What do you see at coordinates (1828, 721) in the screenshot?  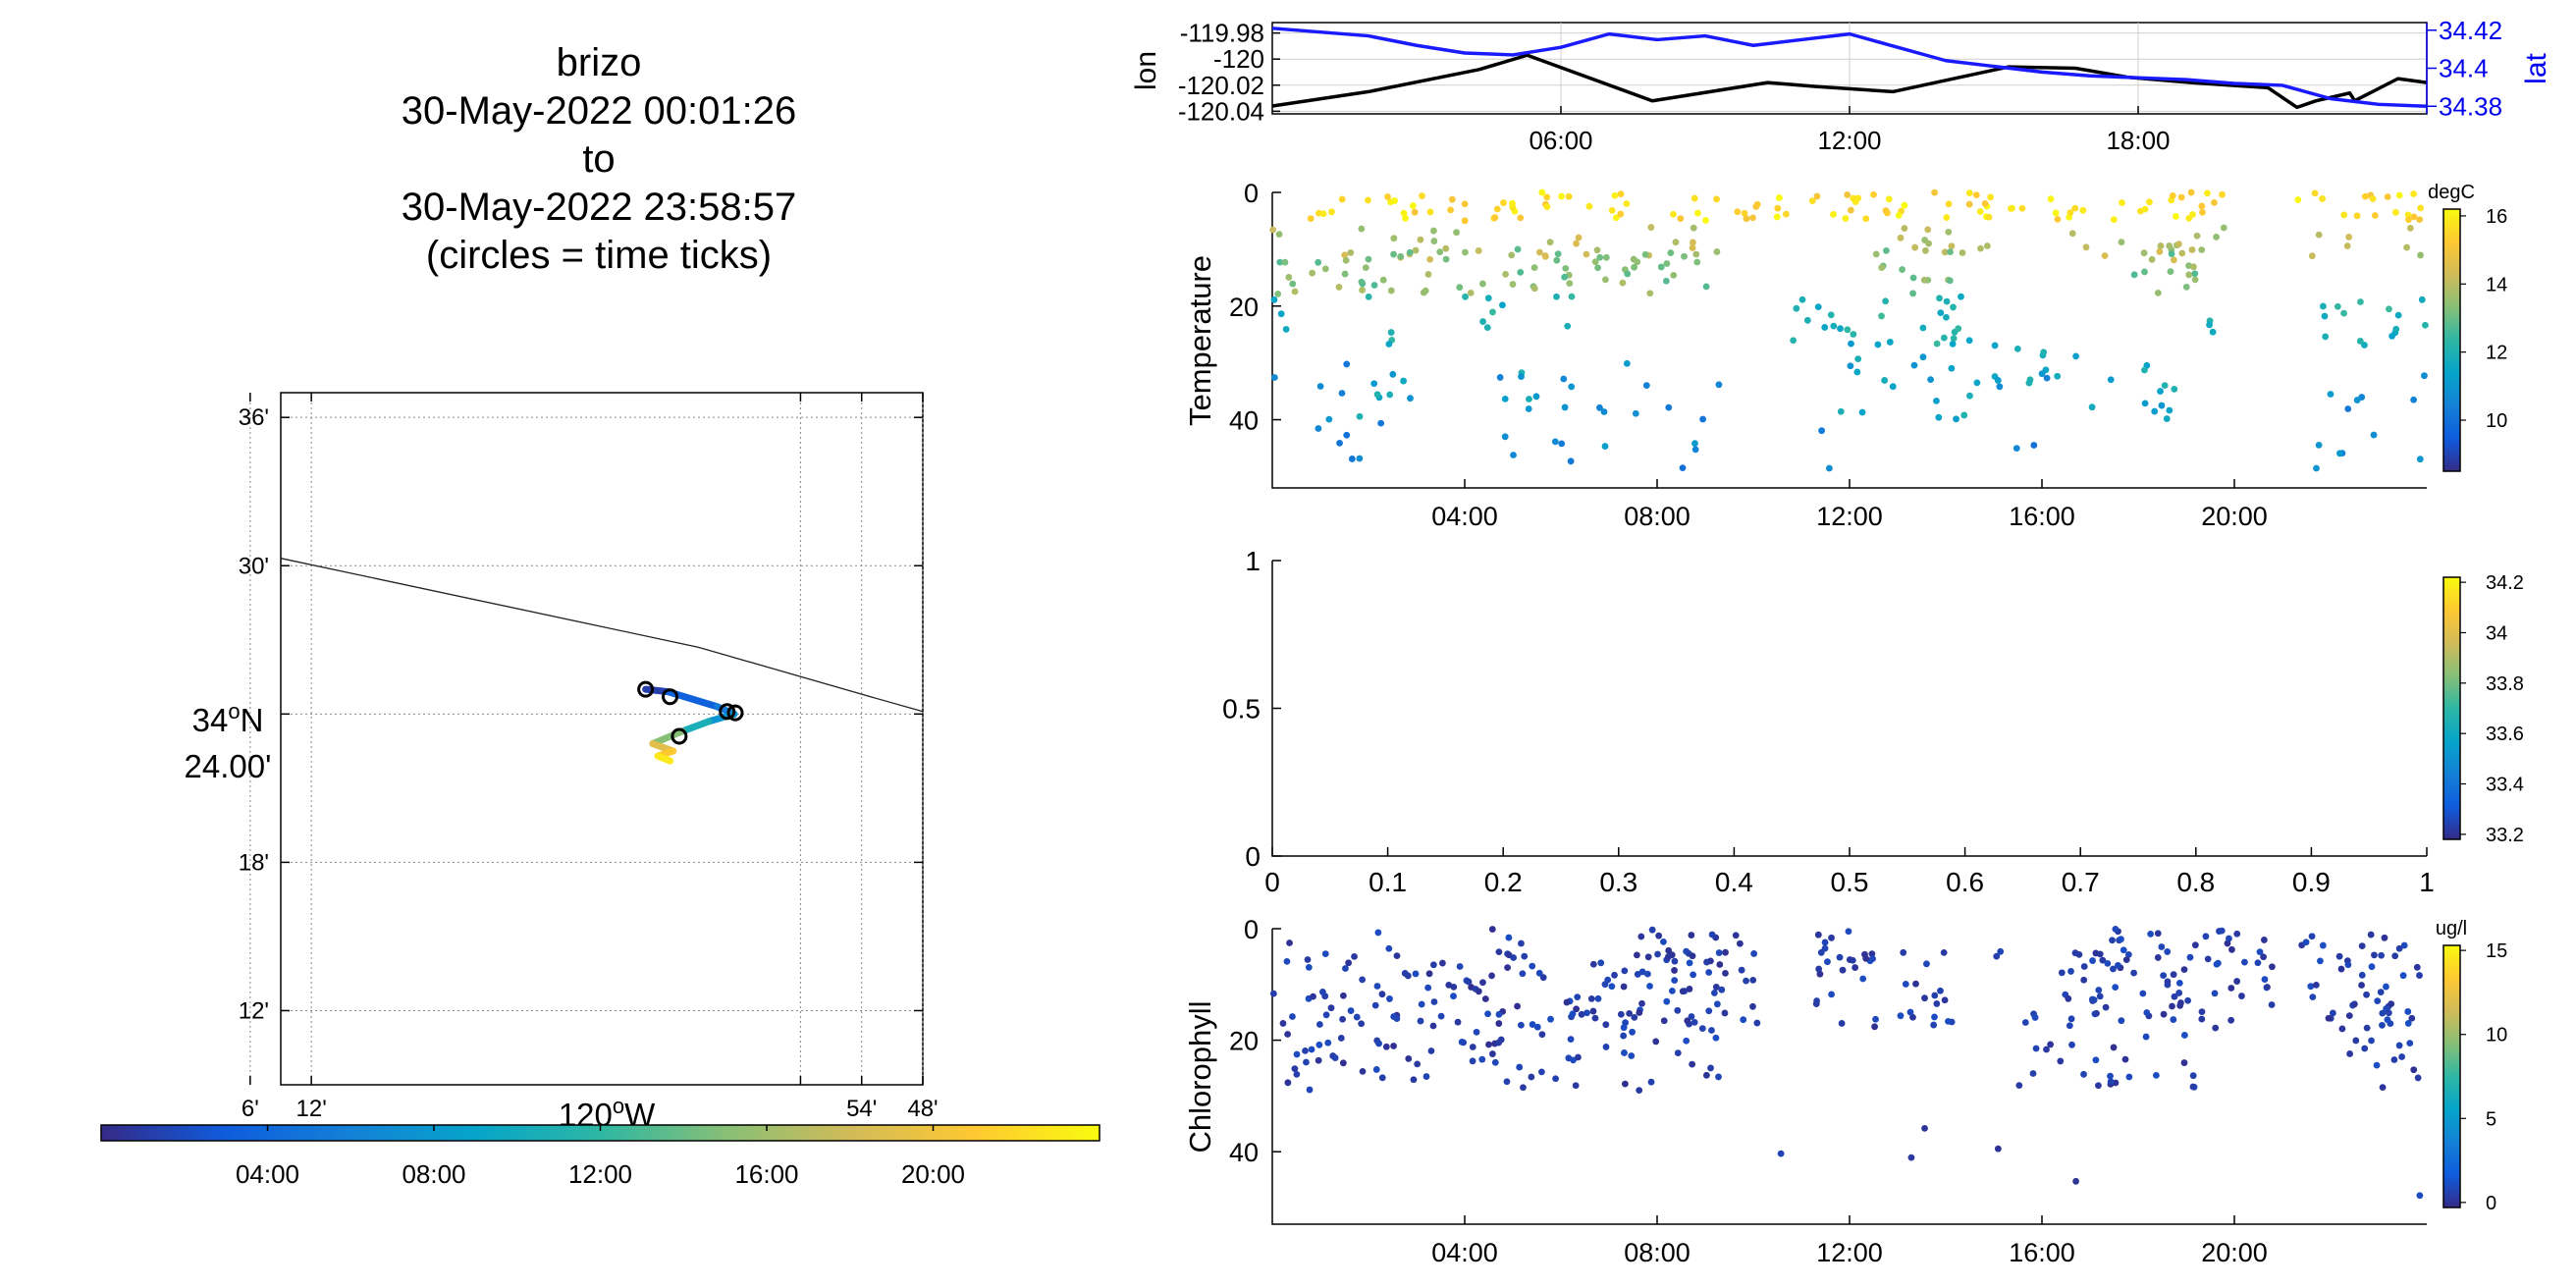 I see `salinity-ticks: 0 0.1 0.2 0.3 0.4 0.5 0.6 0.7 0.8 0.9 1 0 0.5 1` at bounding box center [1828, 721].